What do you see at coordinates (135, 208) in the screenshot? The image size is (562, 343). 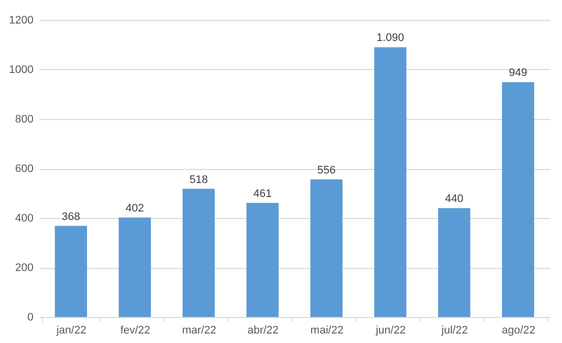 I see `data-label: 402` at bounding box center [135, 208].